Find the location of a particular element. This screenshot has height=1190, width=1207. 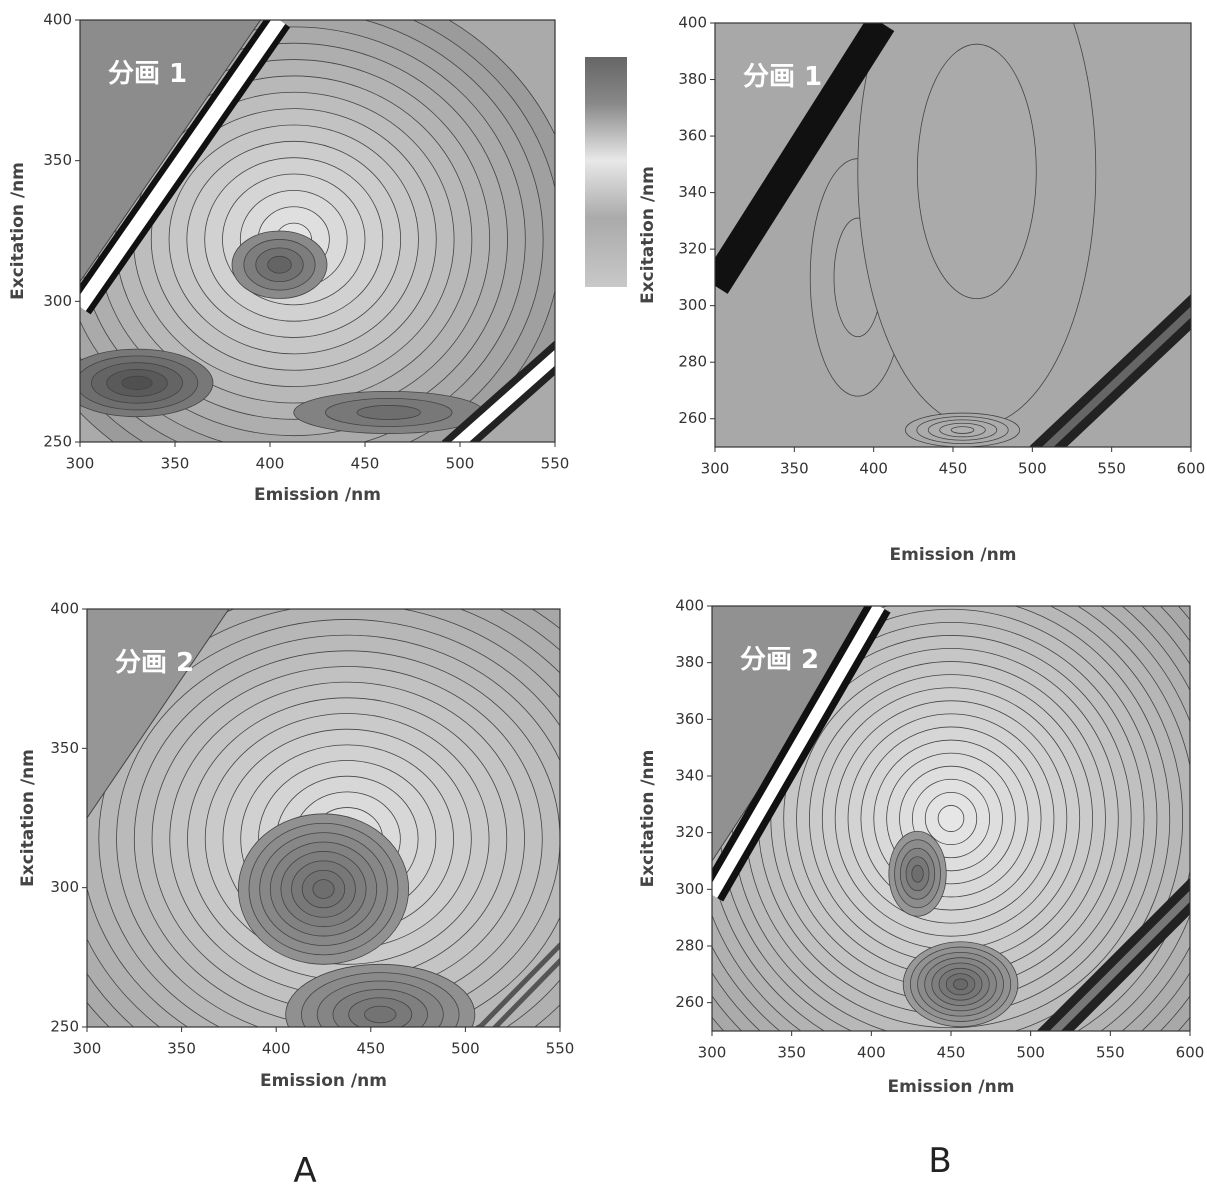

panel-label: A is located at coordinates (304, 1168).